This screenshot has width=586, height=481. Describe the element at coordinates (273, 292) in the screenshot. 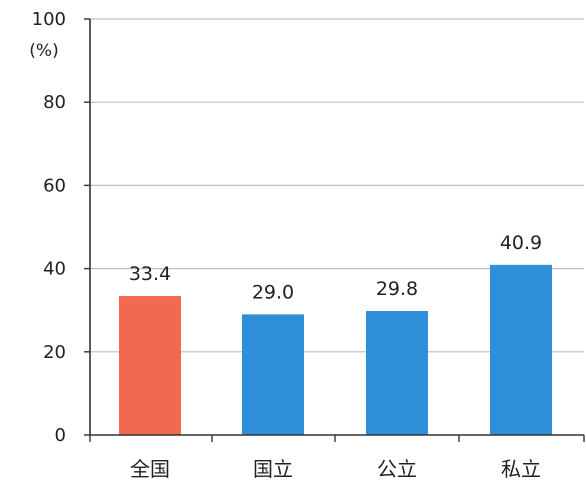

I see `data-label-2: 29.0` at that location.